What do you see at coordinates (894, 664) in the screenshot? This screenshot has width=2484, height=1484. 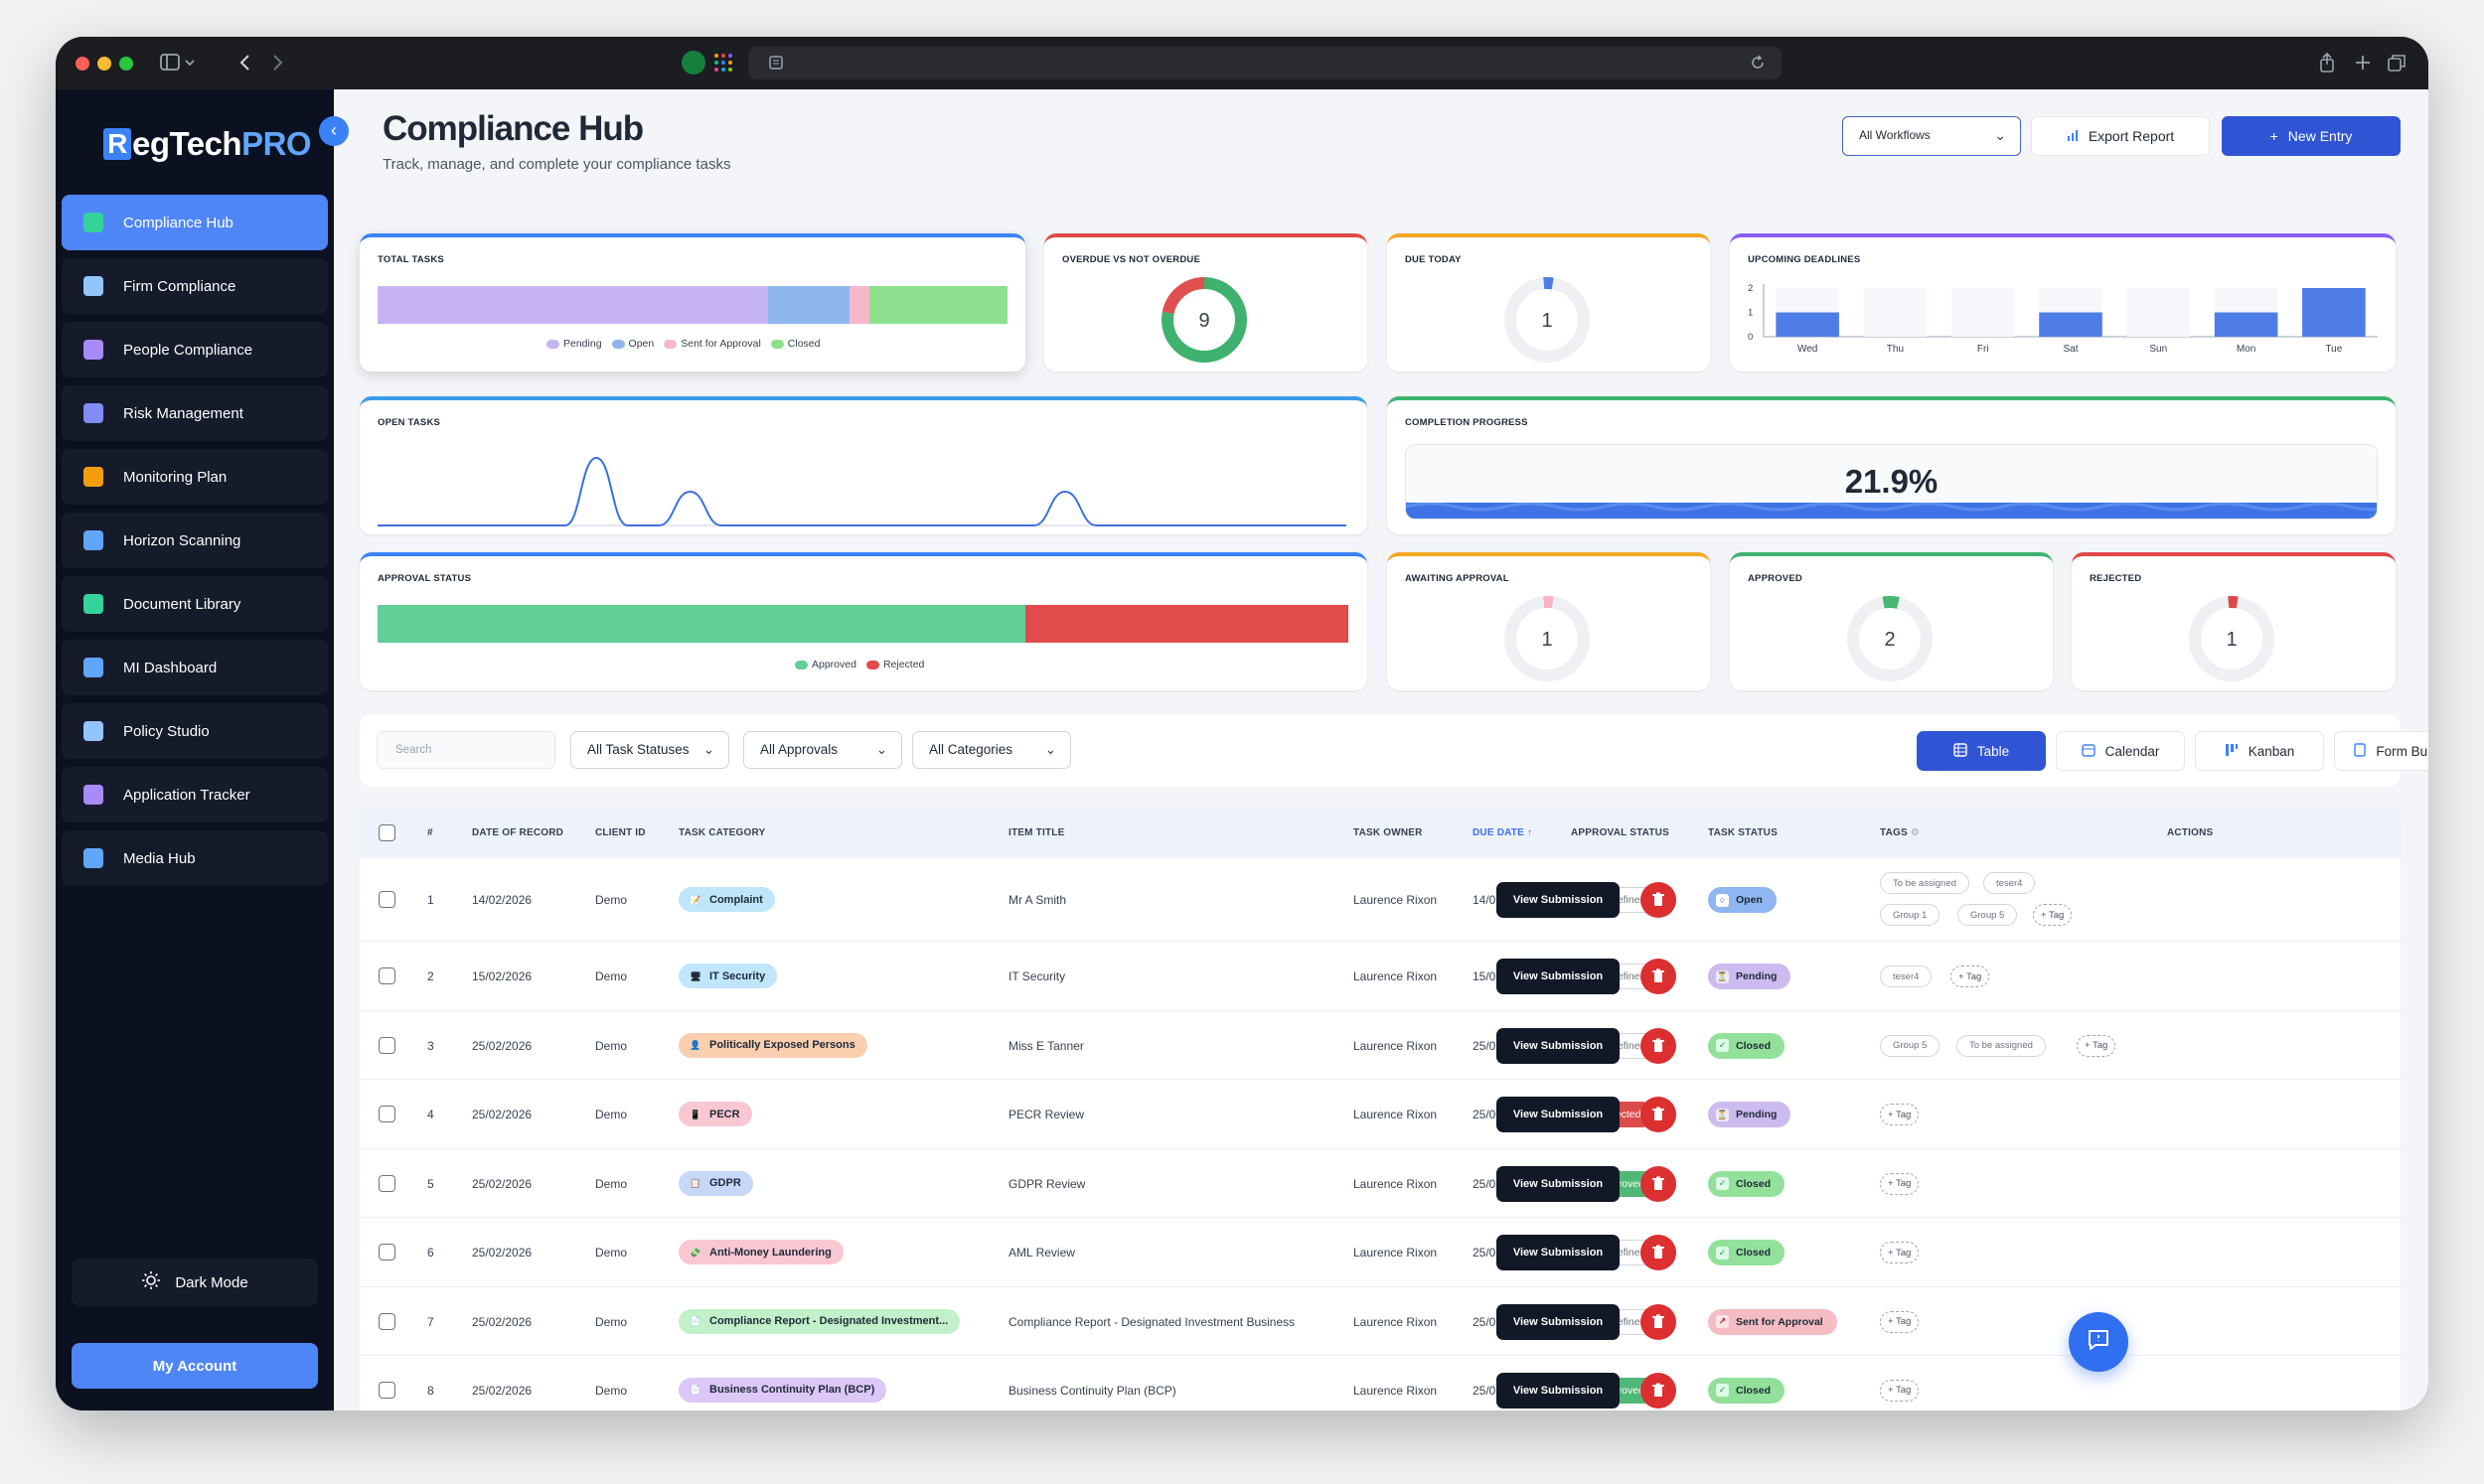 I see `legend-item: Rejected` at bounding box center [894, 664].